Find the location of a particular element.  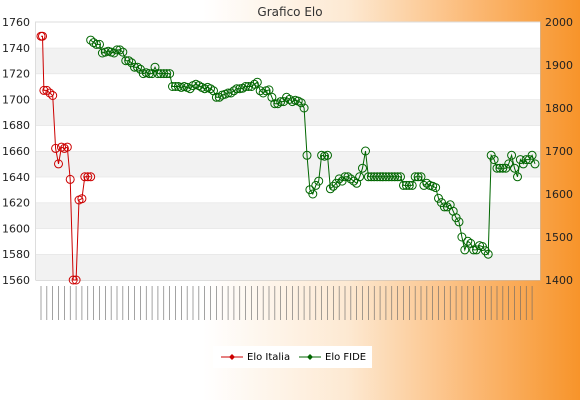

y-tick-right: 1500 is located at coordinates (559, 237).